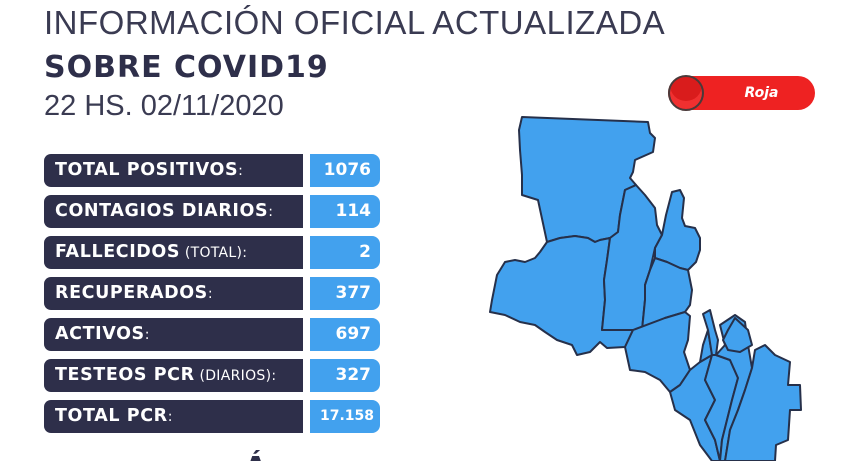  What do you see at coordinates (147, 170) in the screenshot?
I see `stat-label-text: TOTAL POSITIVOS` at bounding box center [147, 170].